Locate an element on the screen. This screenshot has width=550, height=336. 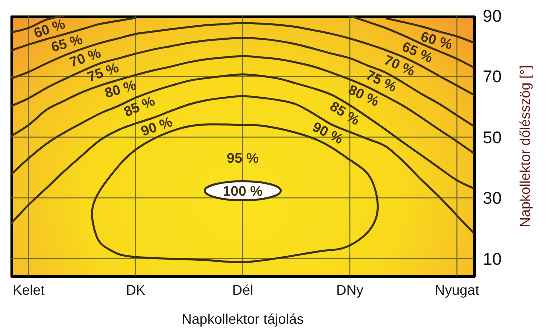
y-tick-label: 90 is located at coordinates (492, 16).